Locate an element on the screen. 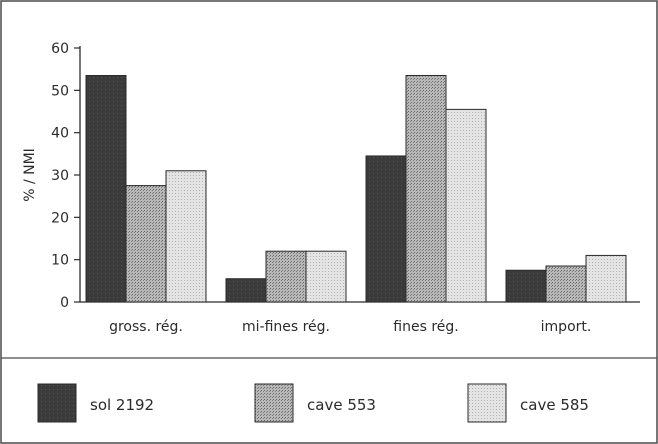  y-tick-label: 30 is located at coordinates (60, 176).